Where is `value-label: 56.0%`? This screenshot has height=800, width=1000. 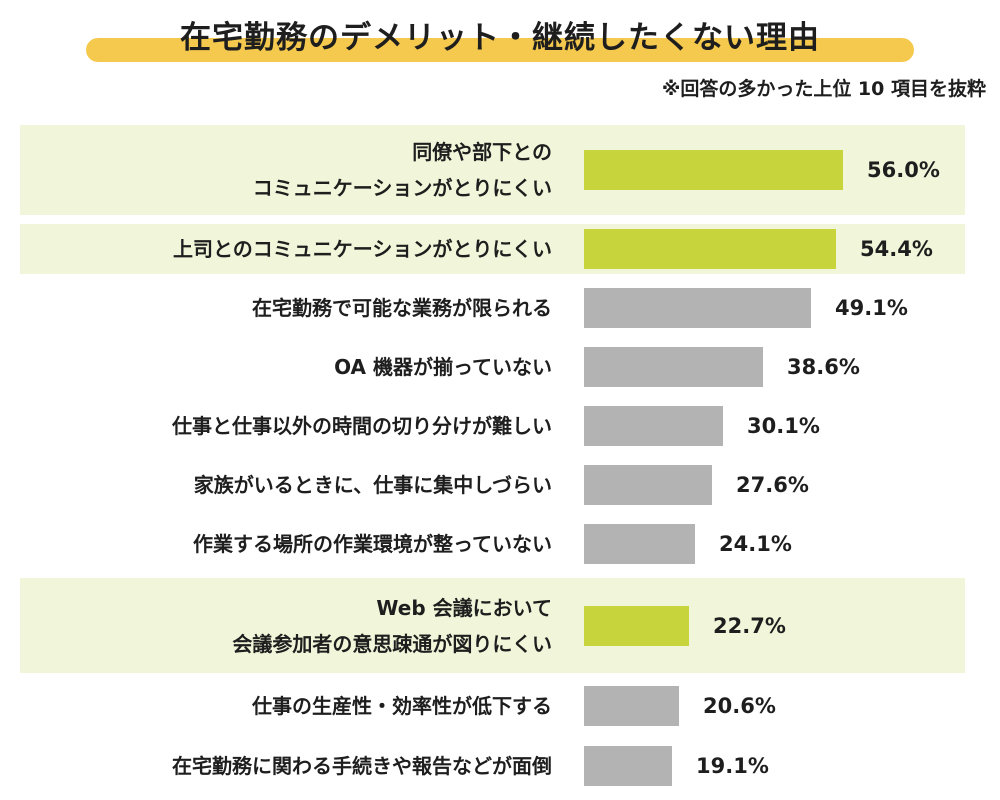
value-label: 56.0% is located at coordinates (903, 170).